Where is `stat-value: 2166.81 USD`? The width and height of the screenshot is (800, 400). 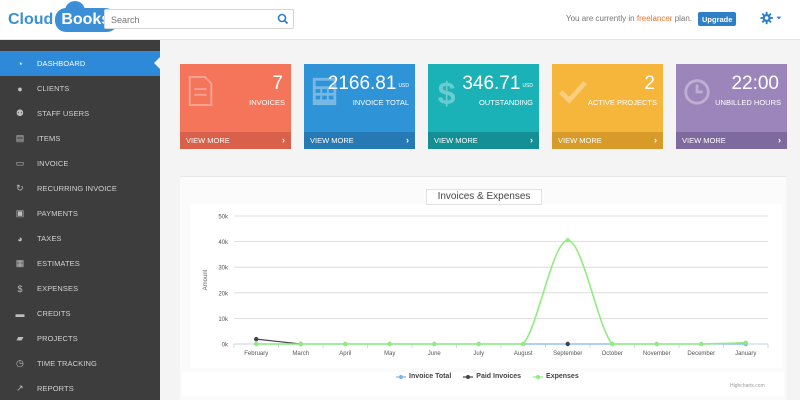
stat-value: 2166.81 USD is located at coordinates (368, 83).